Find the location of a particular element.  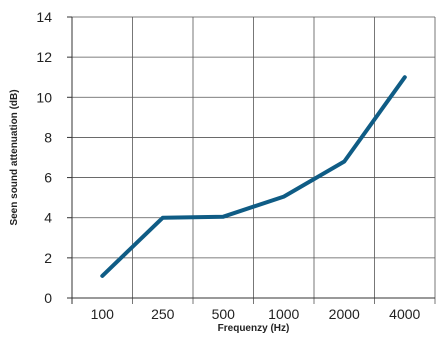

x-tick-label: 100 is located at coordinates (103, 314).